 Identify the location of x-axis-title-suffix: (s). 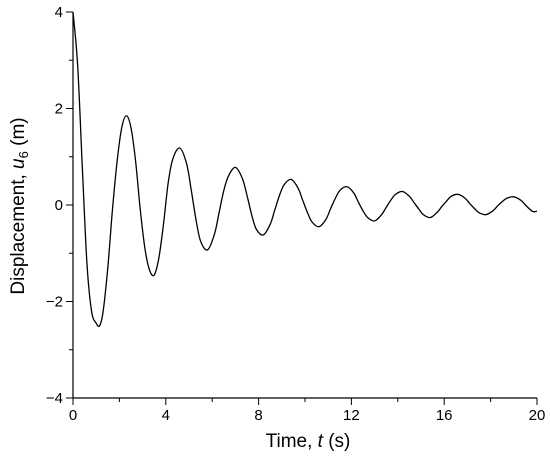
(336, 441).